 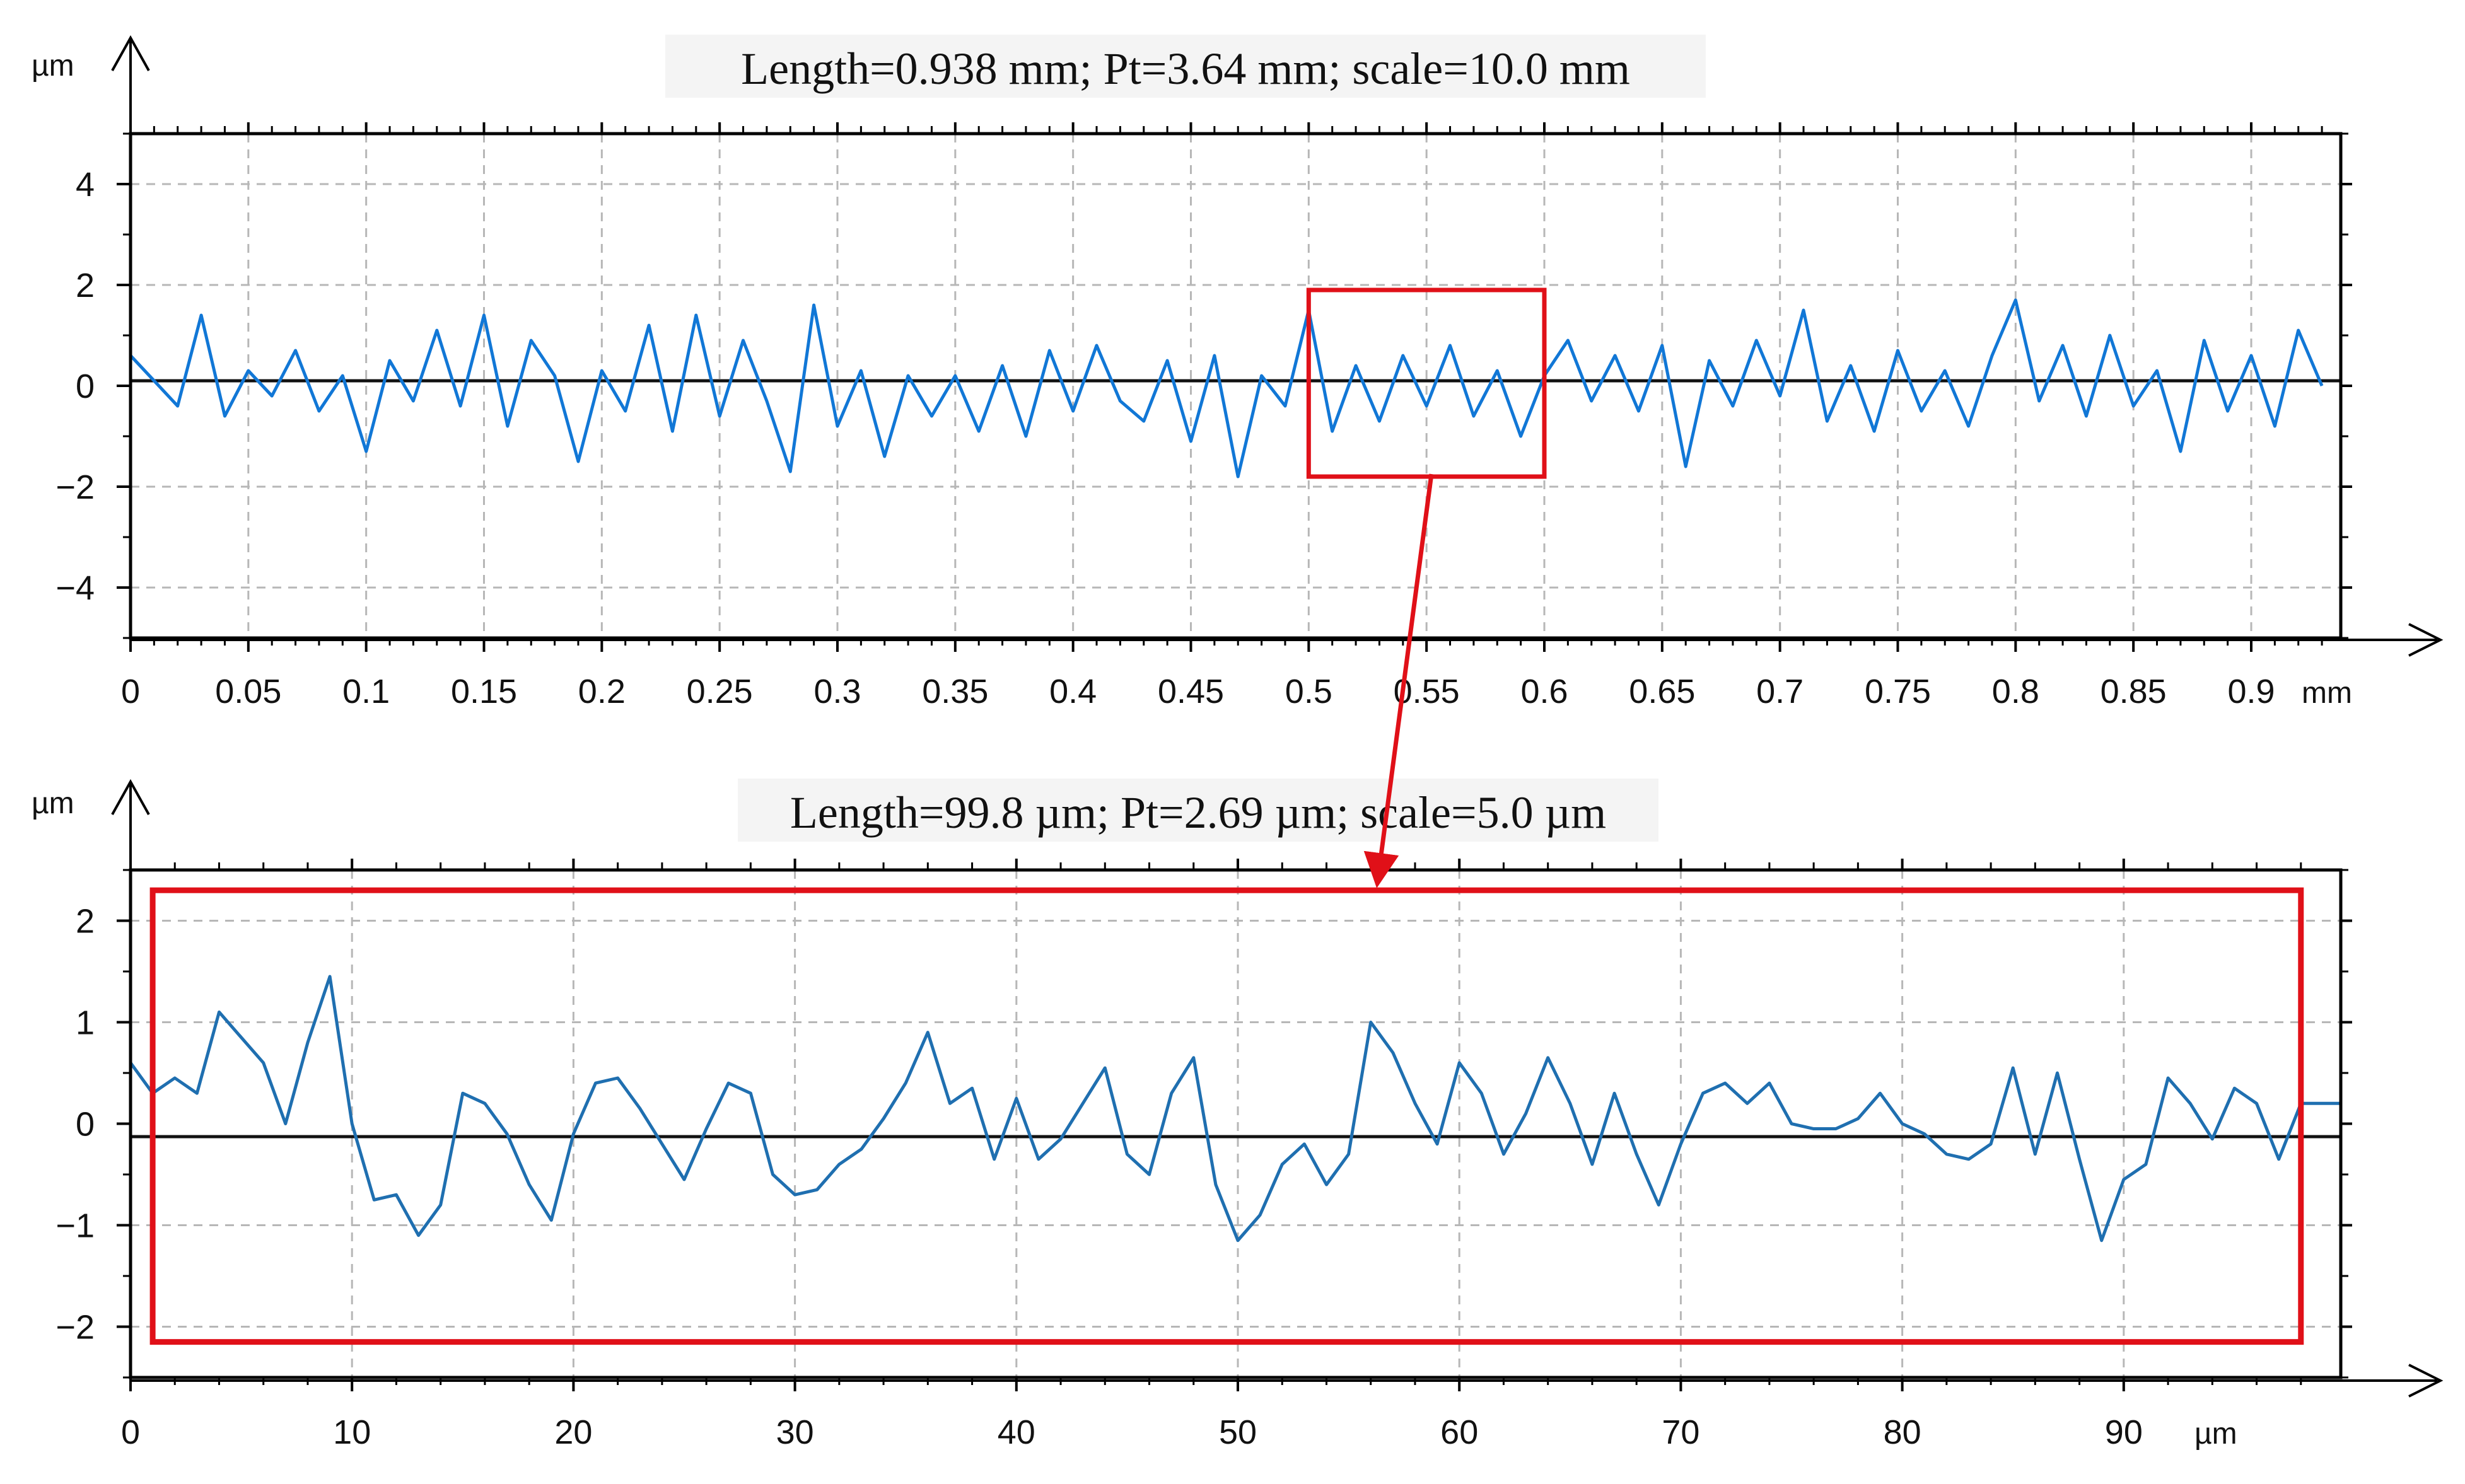 What do you see at coordinates (2215, 1434) in the screenshot?
I see `x-unit-label: µm` at bounding box center [2215, 1434].